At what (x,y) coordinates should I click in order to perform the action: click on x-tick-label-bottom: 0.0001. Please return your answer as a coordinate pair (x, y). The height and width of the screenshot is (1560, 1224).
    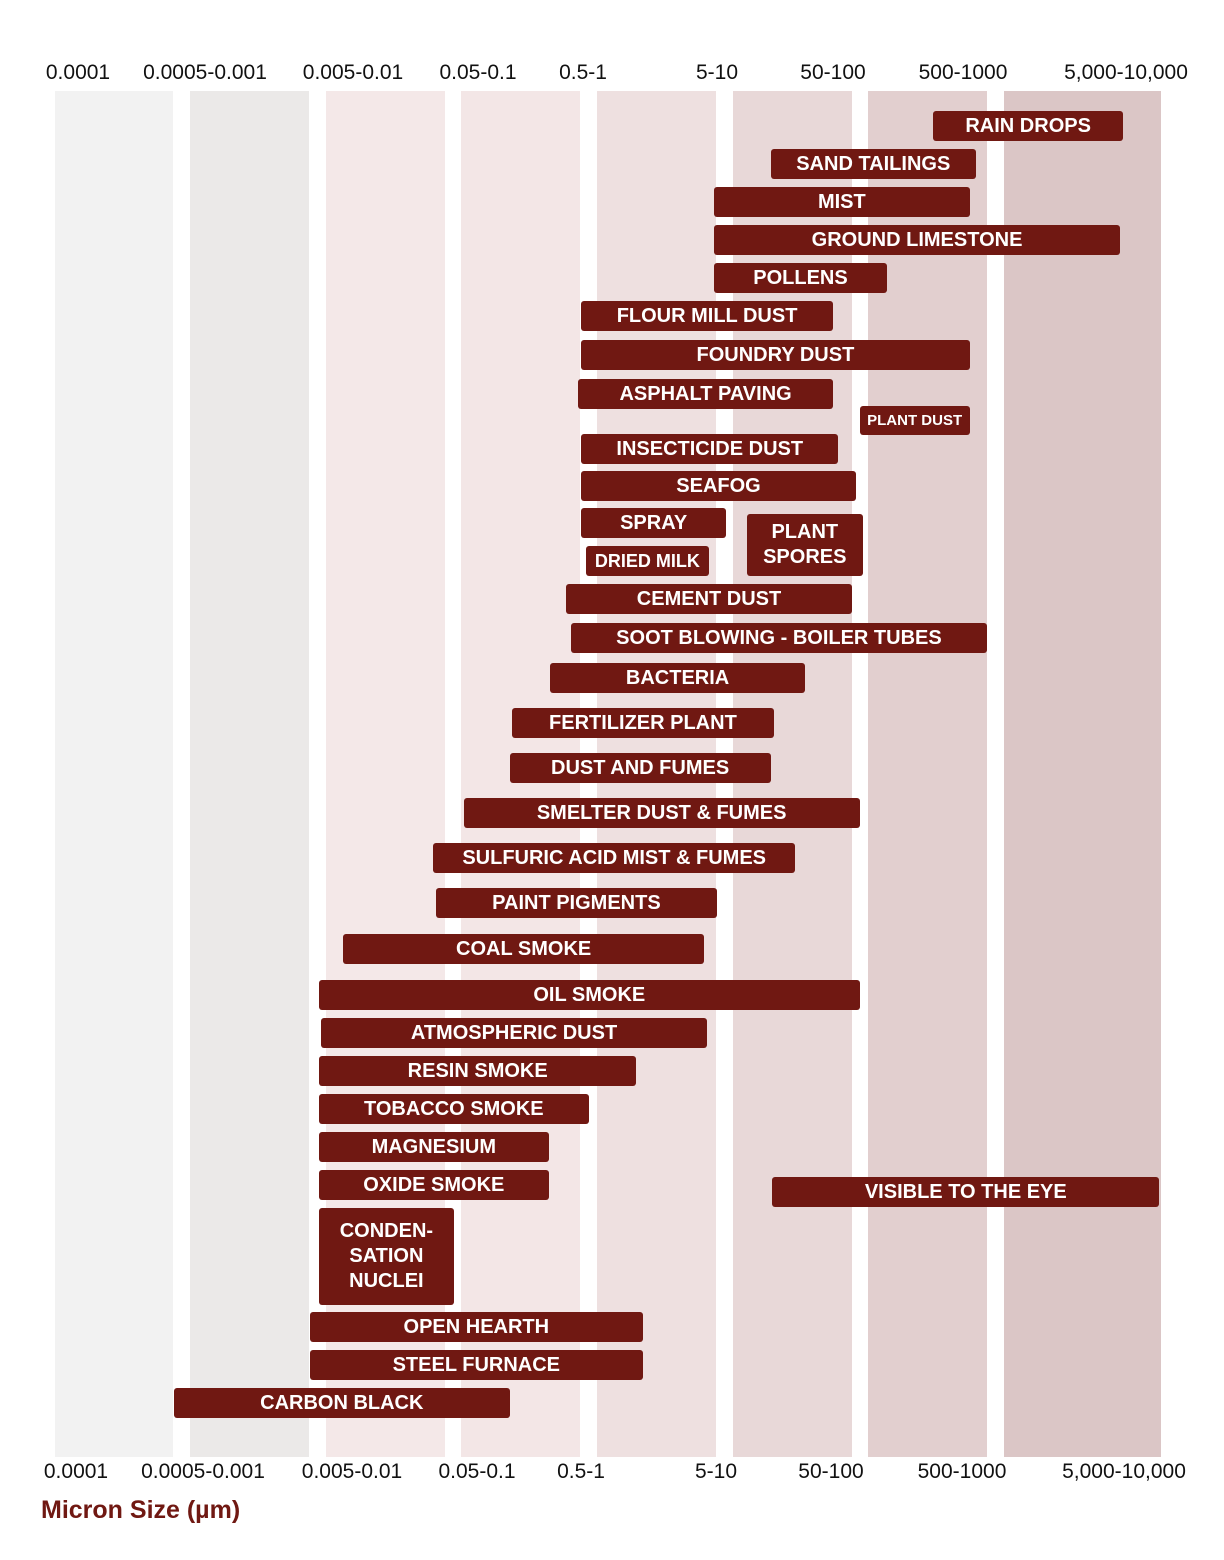
    Looking at the image, I should click on (76, 1471).